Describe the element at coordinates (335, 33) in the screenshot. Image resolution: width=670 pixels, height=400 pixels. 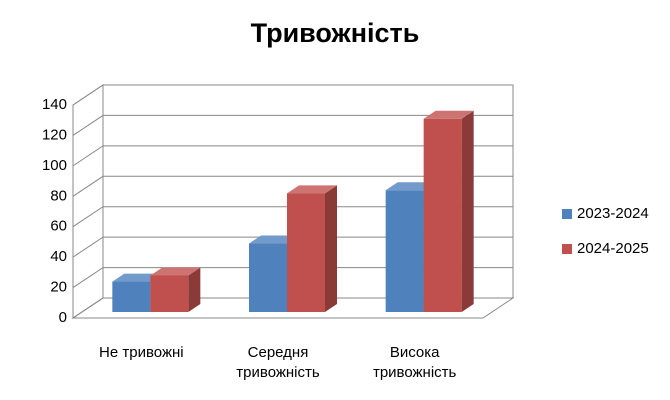
I see `chart-title: Тривожність` at that location.